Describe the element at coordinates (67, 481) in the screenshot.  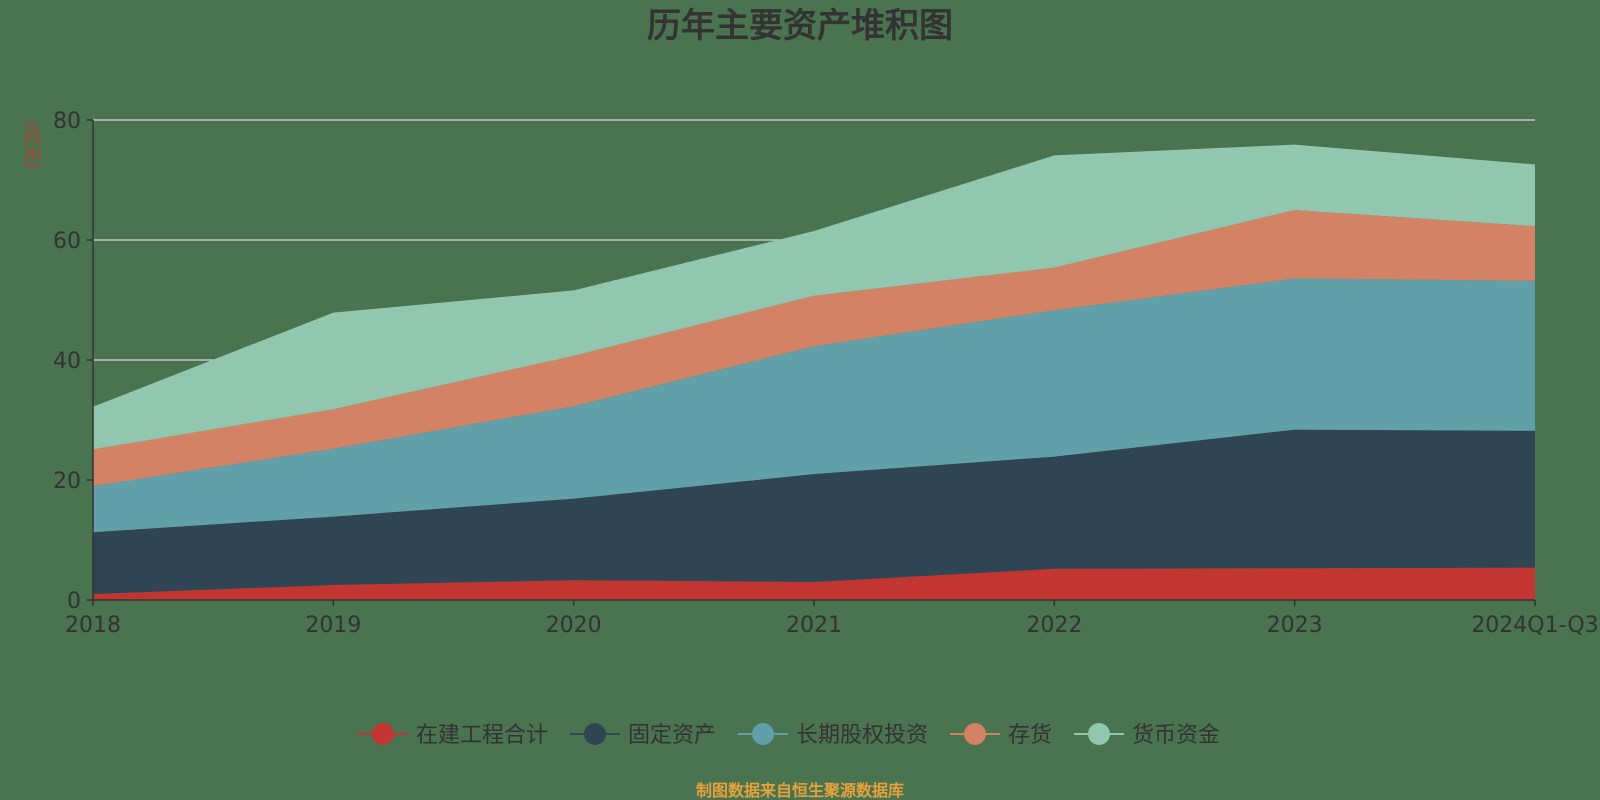
I see `y-tick-label: 20` at that location.